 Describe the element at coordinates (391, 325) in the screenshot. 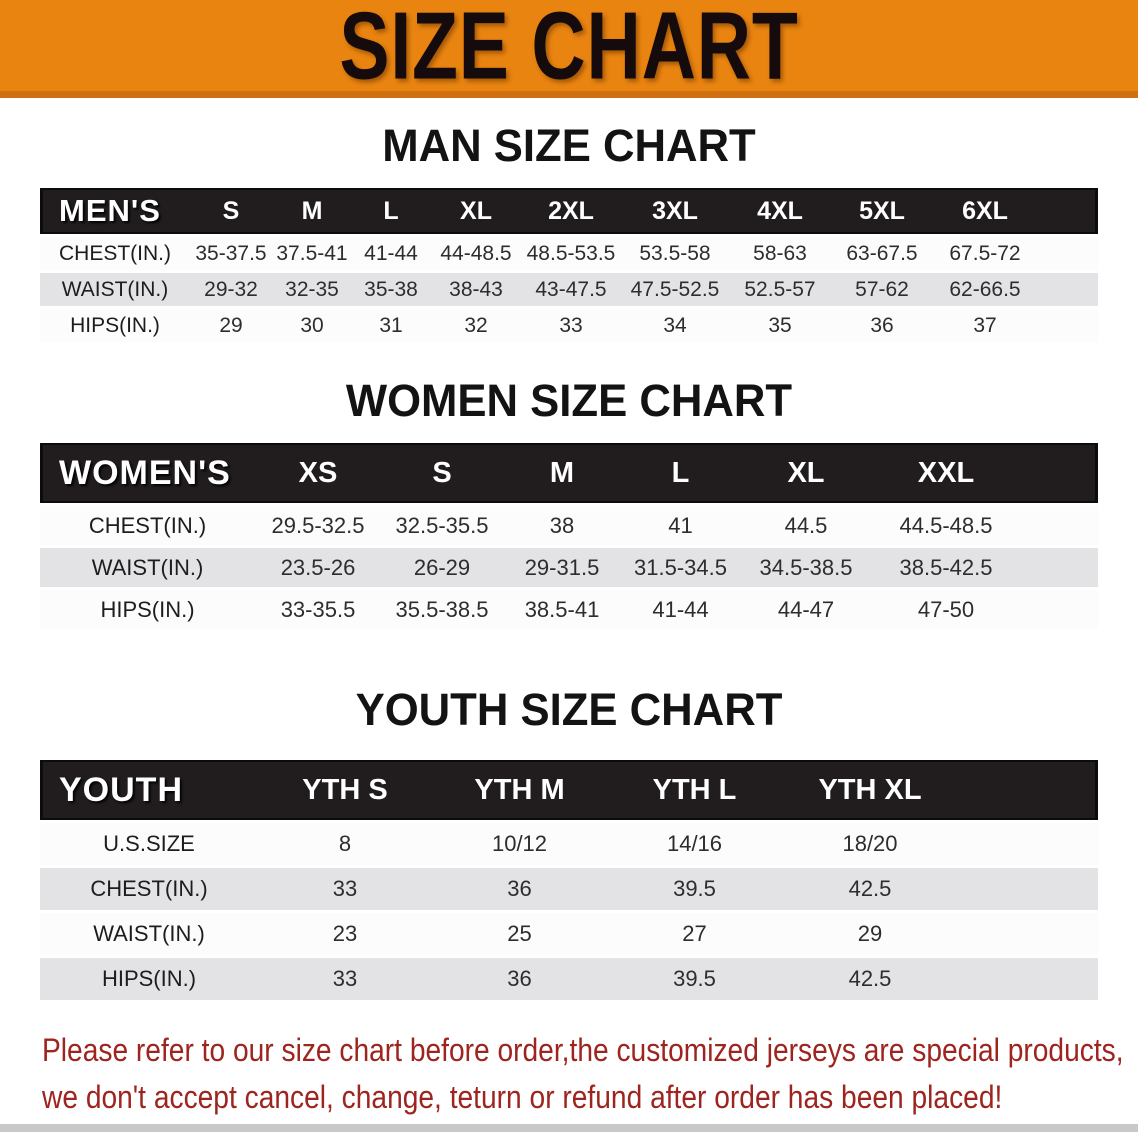

I see `cell: 31` at that location.